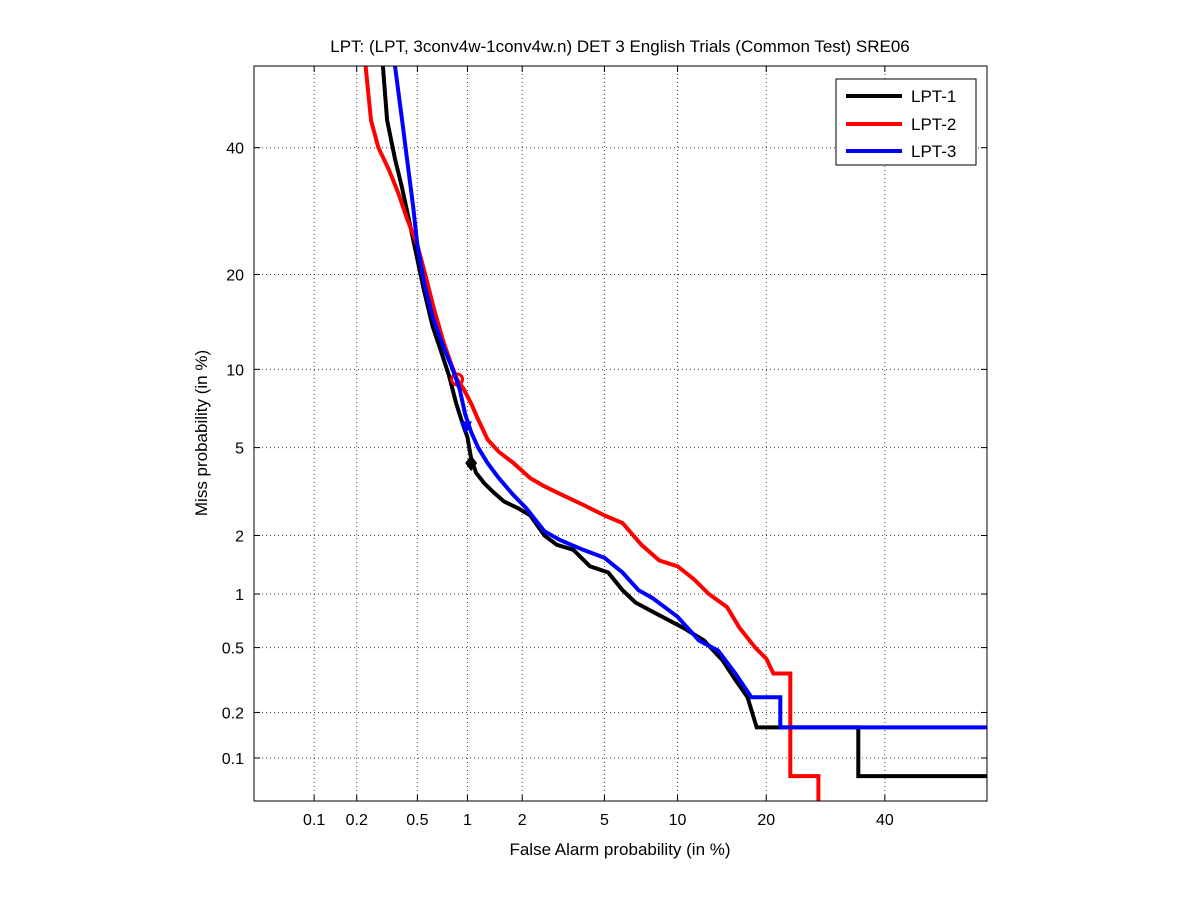 The width and height of the screenshot is (1201, 900). What do you see at coordinates (233, 759) in the screenshot?
I see `y-tick-label: 0.1` at bounding box center [233, 759].